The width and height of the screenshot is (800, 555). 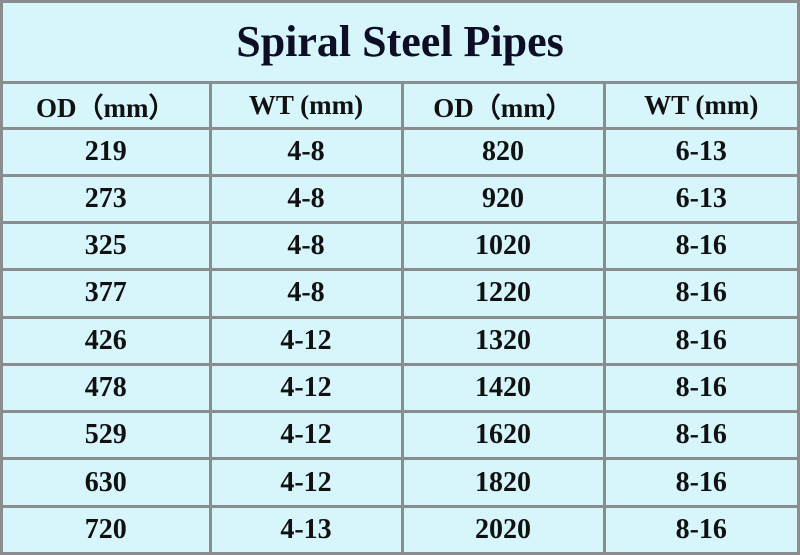 What do you see at coordinates (400, 42) in the screenshot?
I see `table-title: Spiral Steel Pipes` at bounding box center [400, 42].